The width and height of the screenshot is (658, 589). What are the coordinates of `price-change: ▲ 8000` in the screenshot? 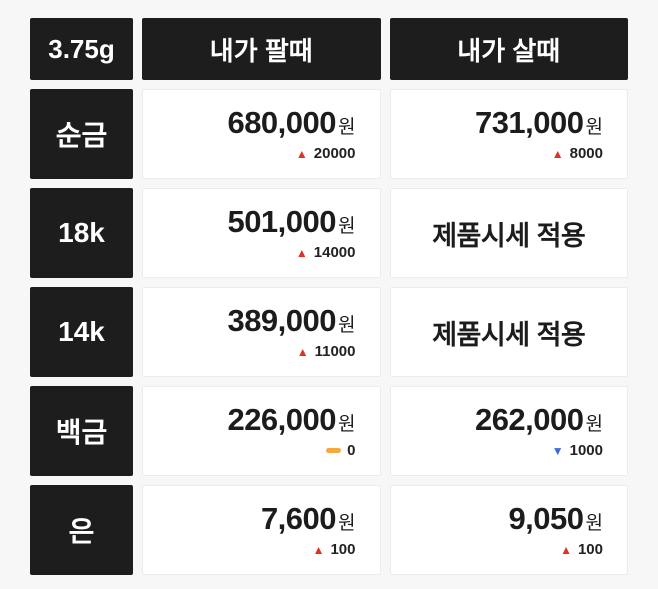 It's located at (577, 153).